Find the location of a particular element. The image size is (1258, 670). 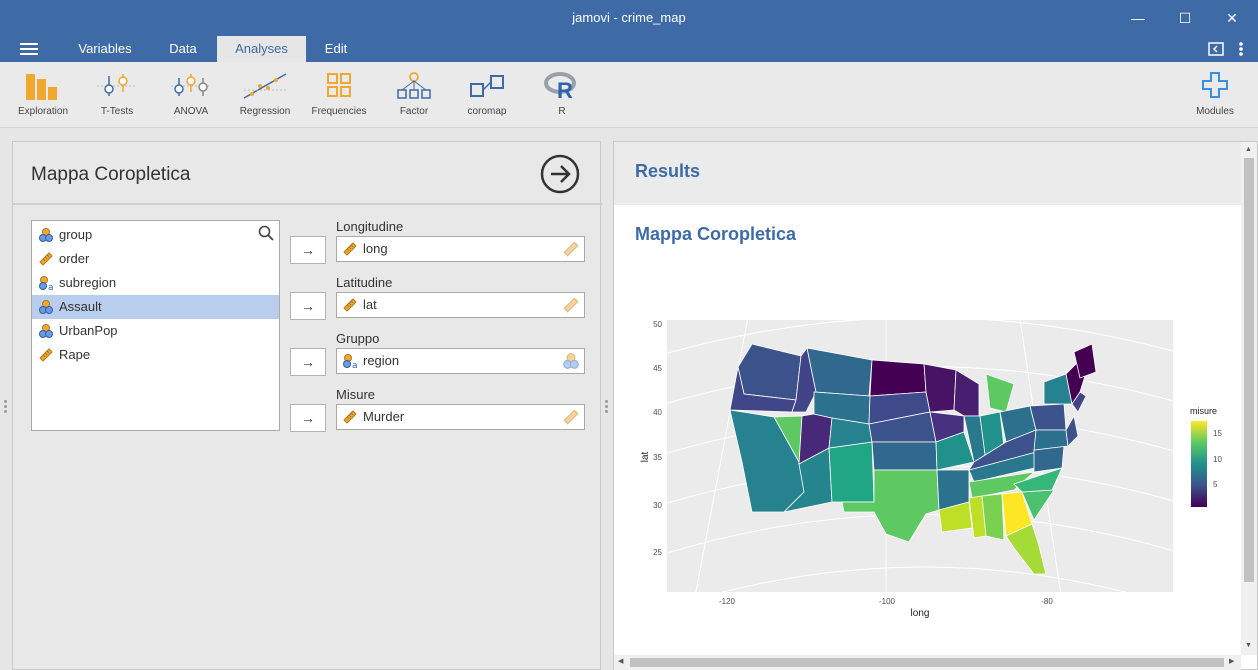

svg-text: R is located at coordinates (565, 90).